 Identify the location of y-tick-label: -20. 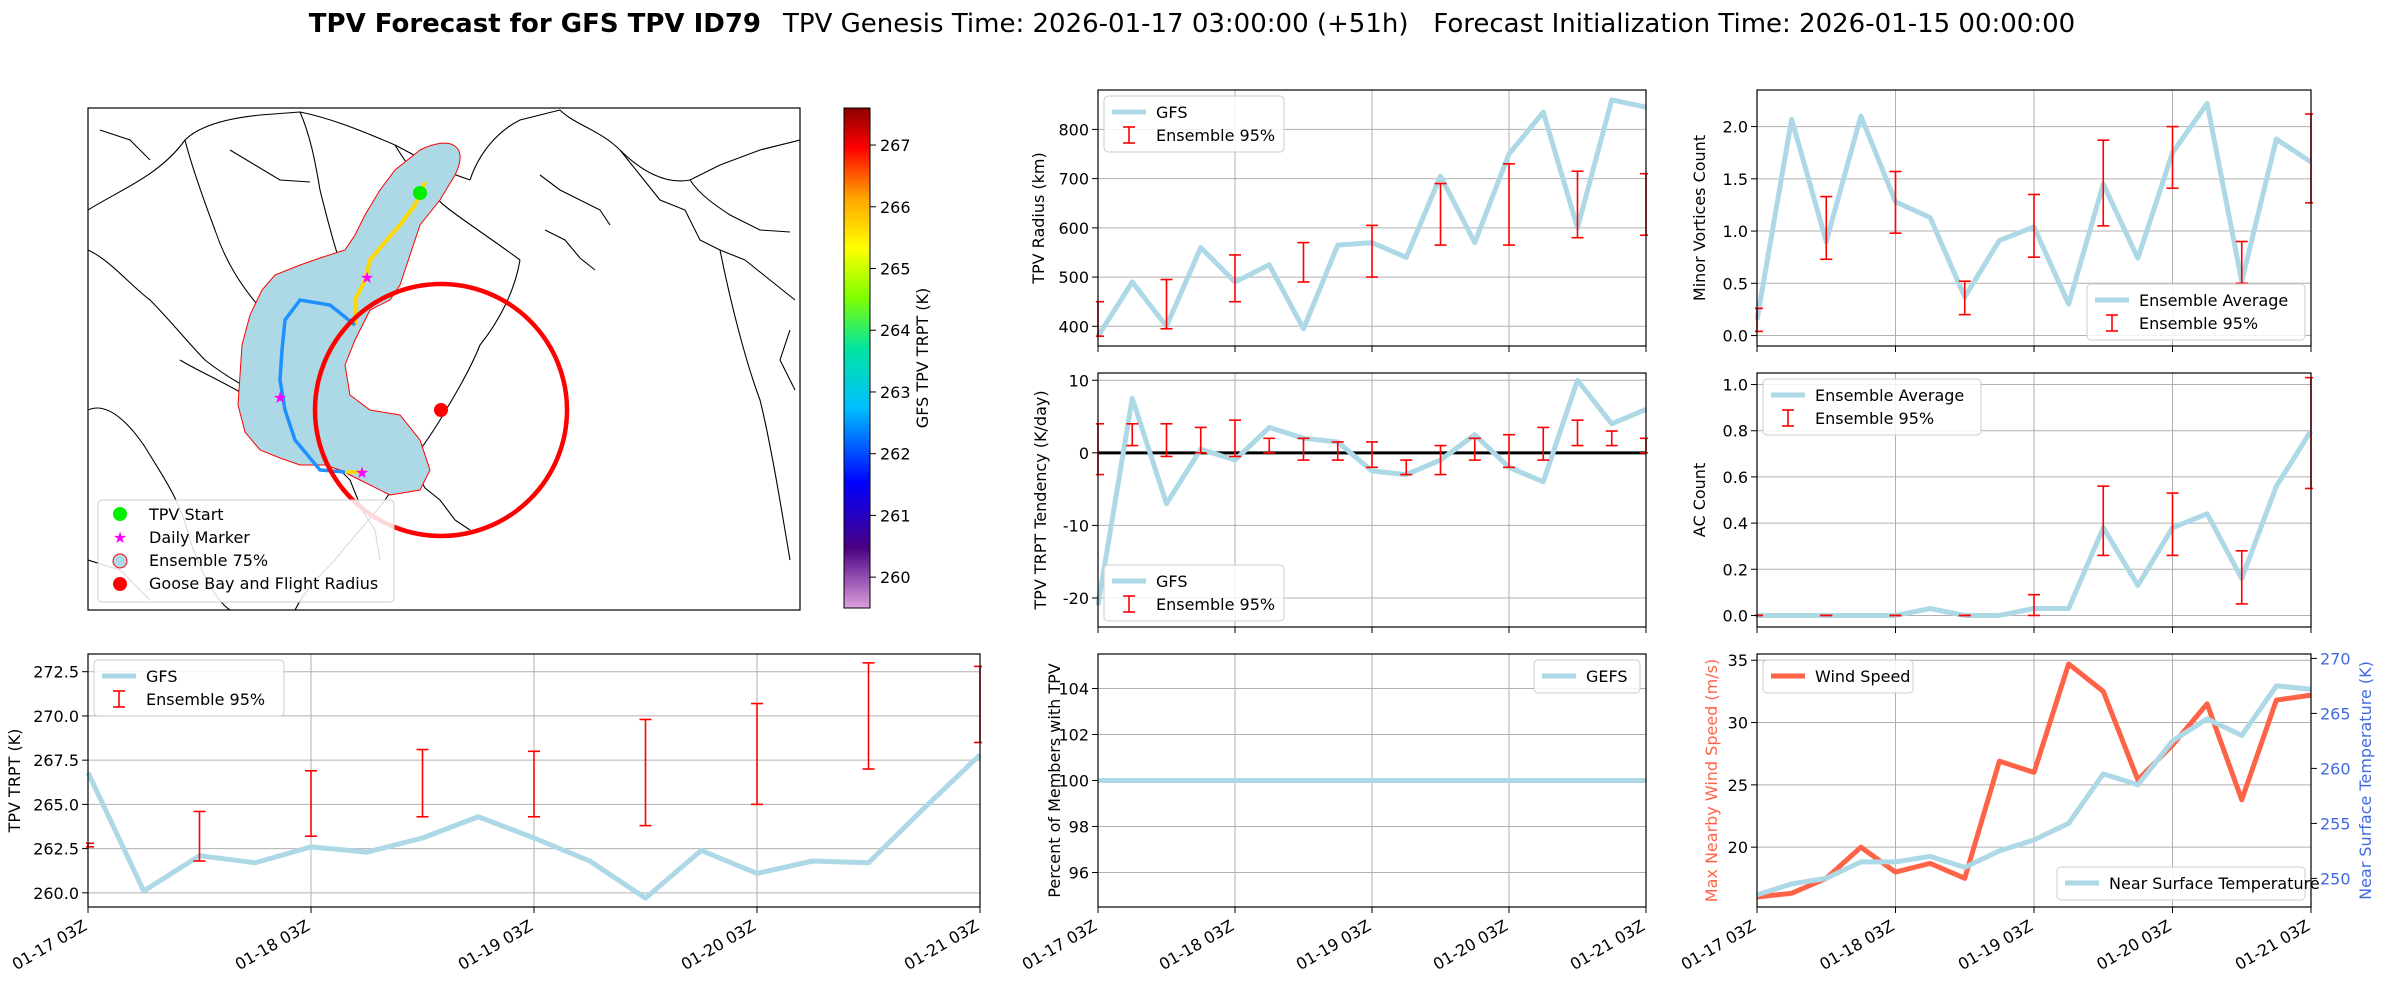
(1076, 598).